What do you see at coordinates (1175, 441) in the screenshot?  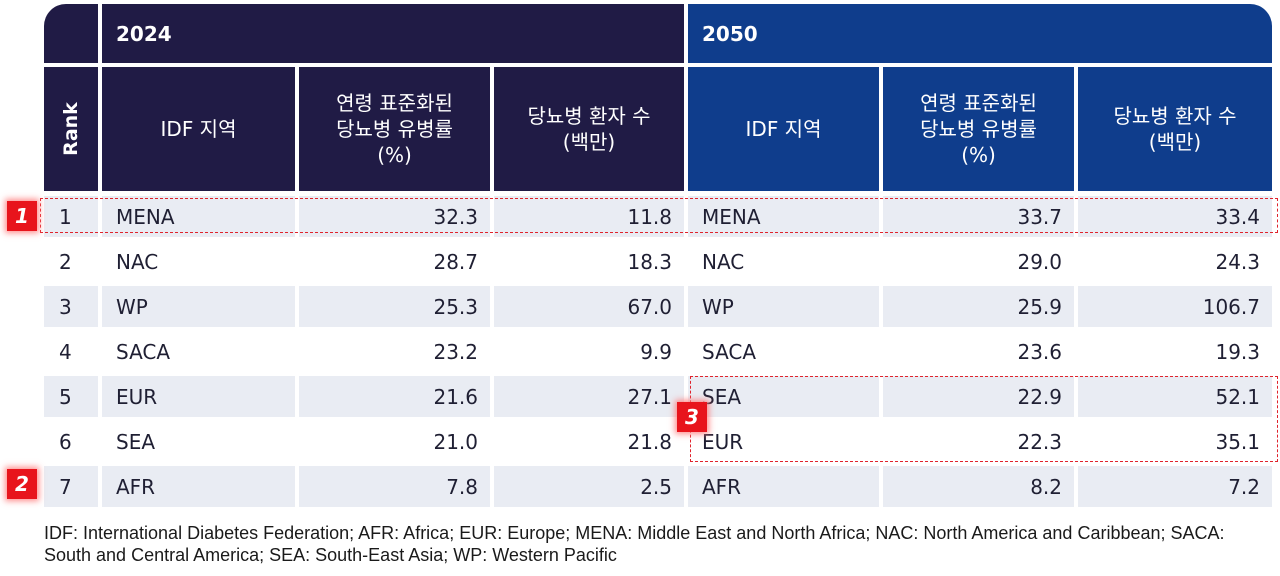 I see `patients-2050-cell: 35.1` at bounding box center [1175, 441].